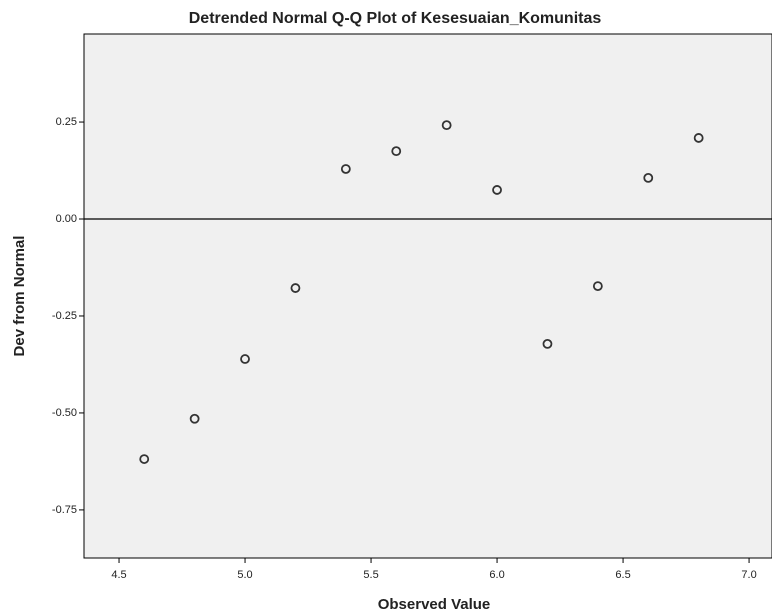 The height and width of the screenshot is (616, 772). What do you see at coordinates (496, 575) in the screenshot?
I see `x-tick-label: 6.0` at bounding box center [496, 575].